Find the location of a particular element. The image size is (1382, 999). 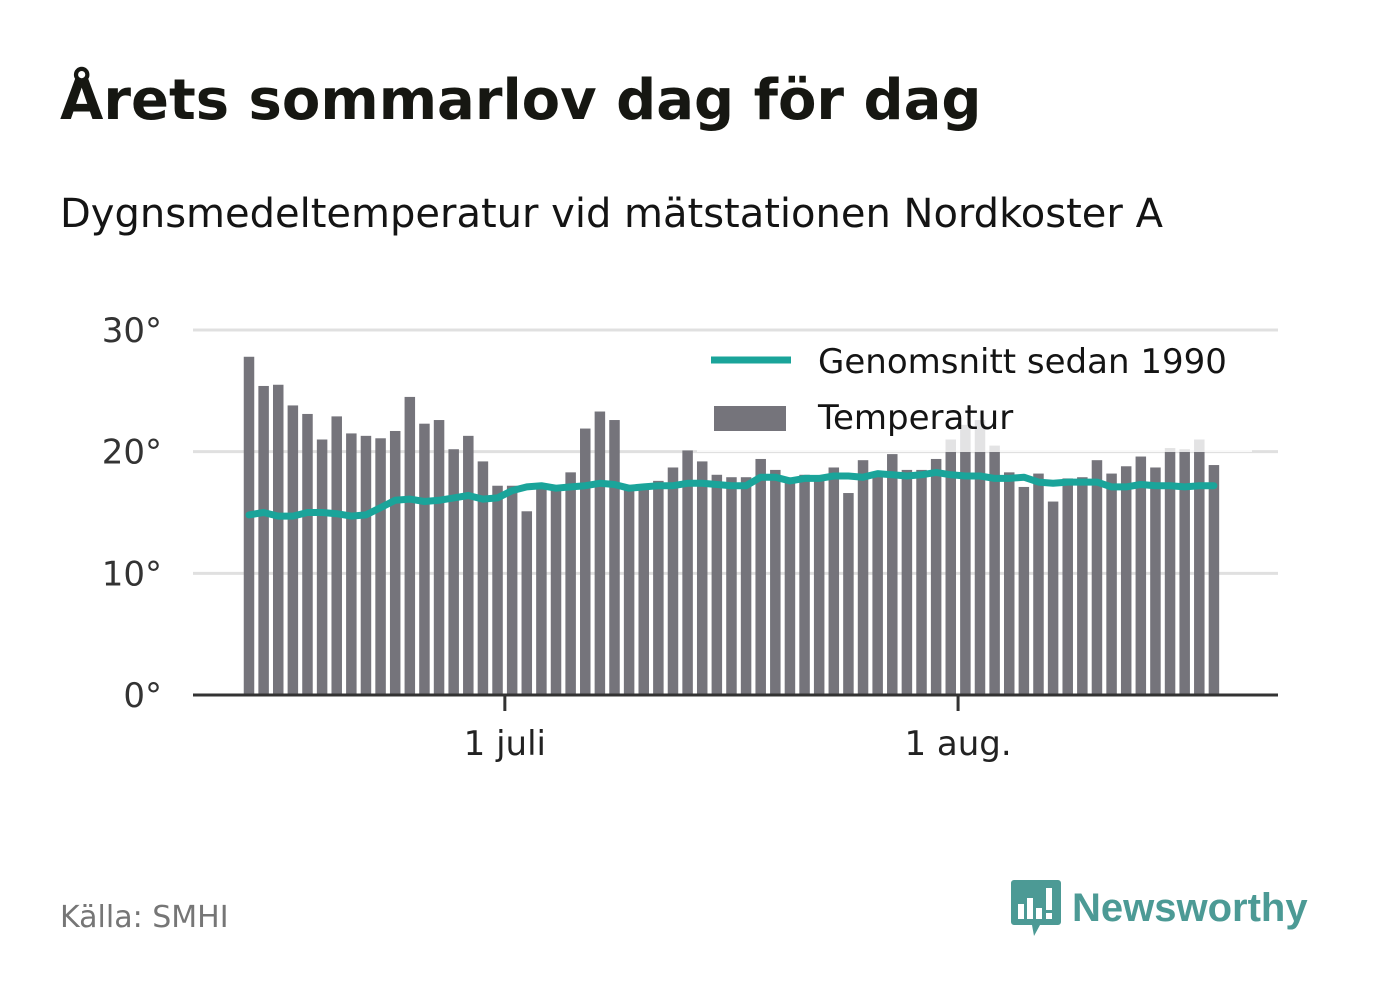

legend-background is located at coordinates (974, 392).